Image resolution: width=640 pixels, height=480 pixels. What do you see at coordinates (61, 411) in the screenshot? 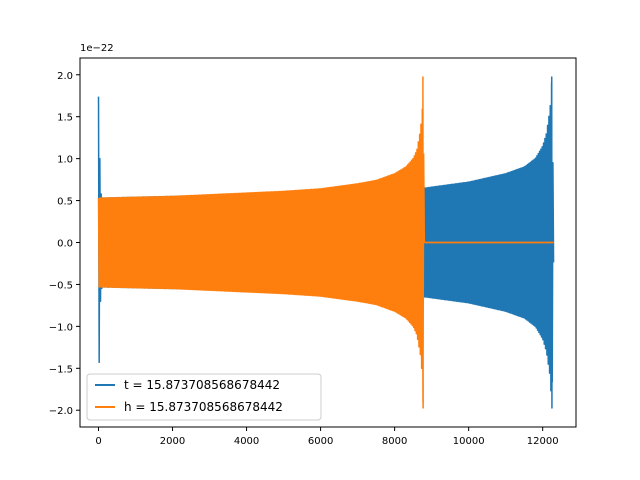
I see `y-tick-label: −2.0` at bounding box center [61, 411].